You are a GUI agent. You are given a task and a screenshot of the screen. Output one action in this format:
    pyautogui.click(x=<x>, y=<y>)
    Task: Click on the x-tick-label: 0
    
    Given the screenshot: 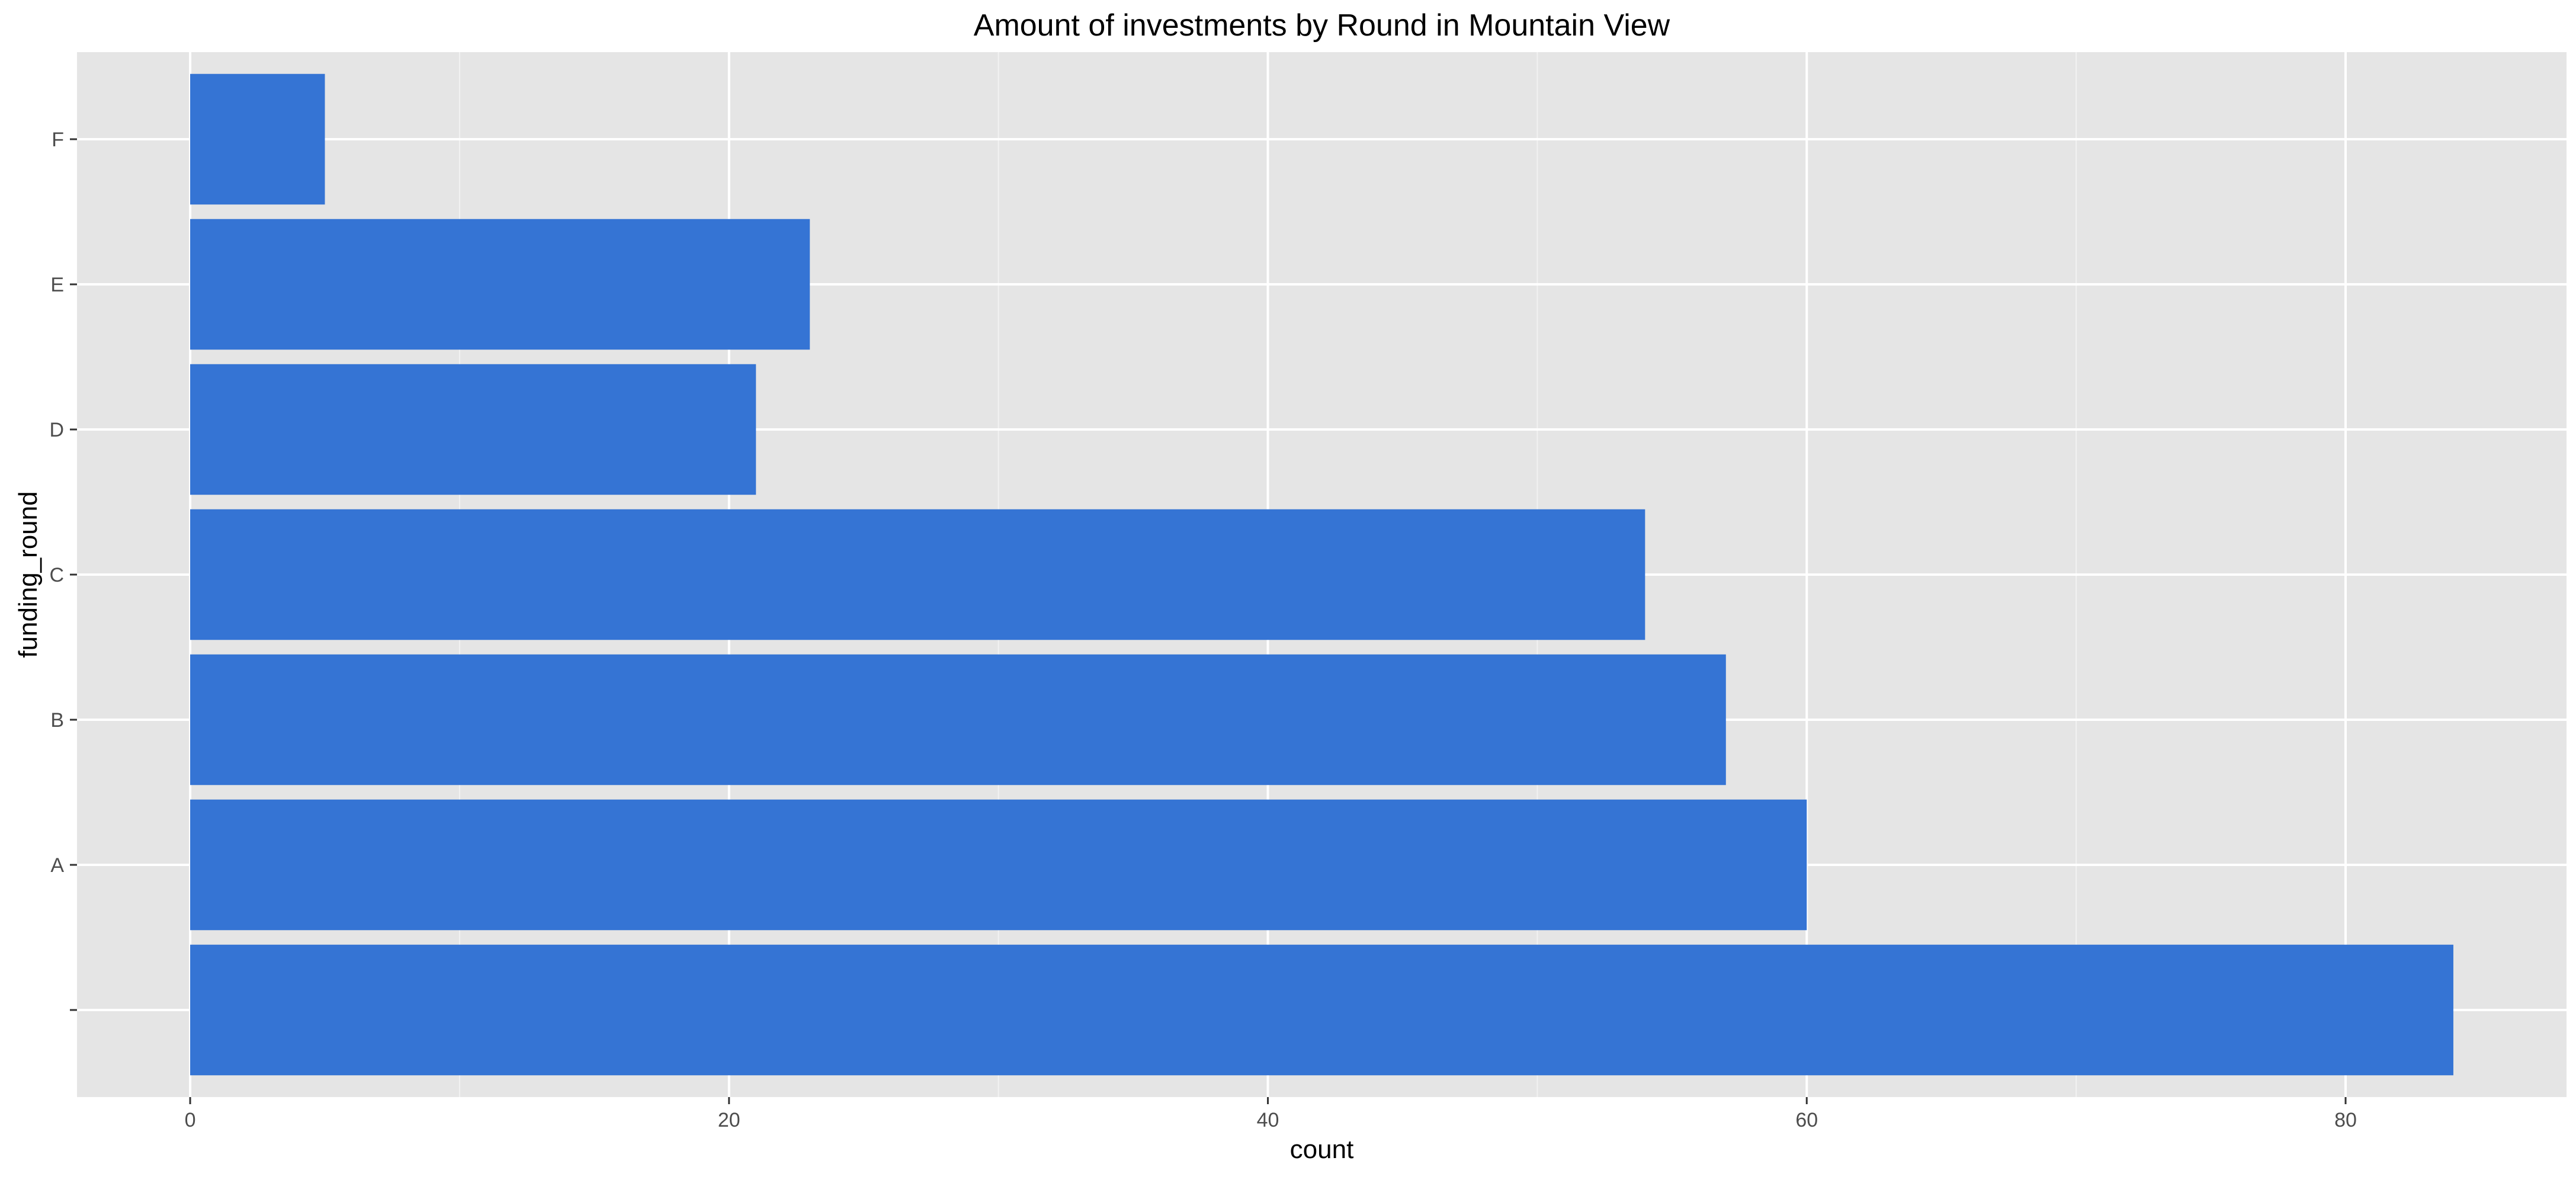 What is the action you would take?
    pyautogui.click(x=190, y=1120)
    